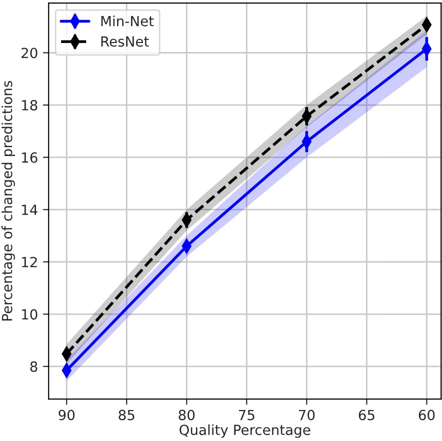 Image resolution: width=442 pixels, height=441 pixels. Describe the element at coordinates (8, 200) in the screenshot. I see `y-axis-title: Percentage of changed predictions` at that location.